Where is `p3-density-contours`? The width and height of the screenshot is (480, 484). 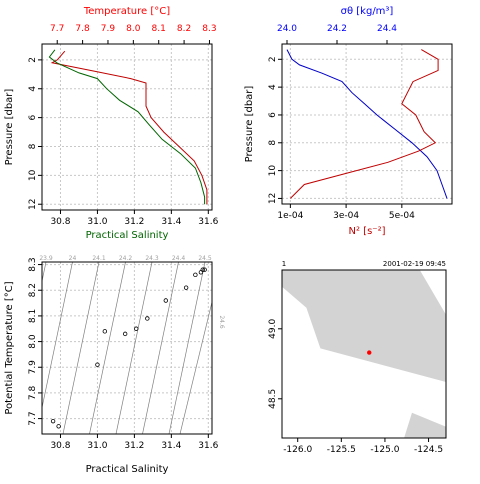
p3-density-contours is located at coordinates (127, 348).